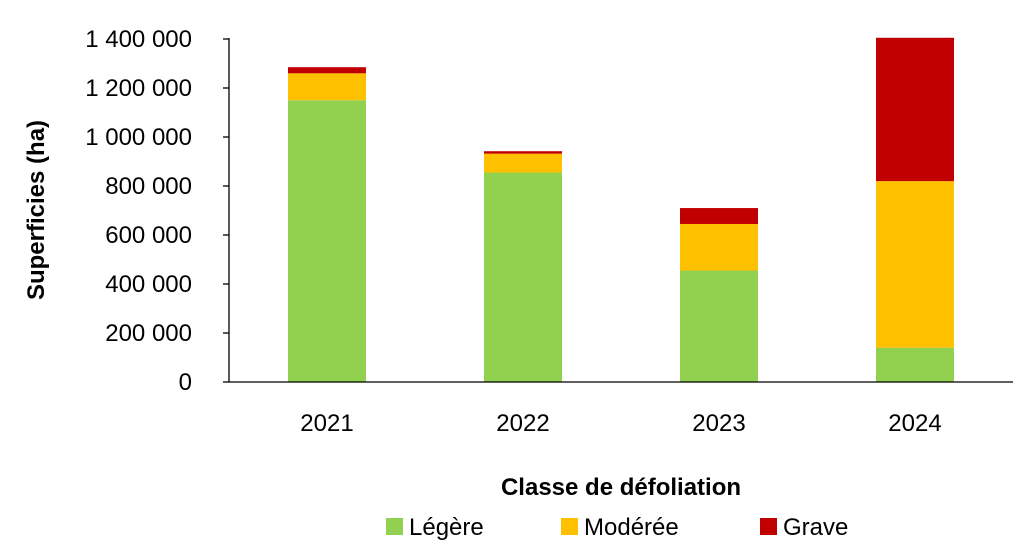 Image resolution: width=1024 pixels, height=559 pixels. Describe the element at coordinates (138, 88) in the screenshot. I see `y-tick-label: 1 200 000` at that location.